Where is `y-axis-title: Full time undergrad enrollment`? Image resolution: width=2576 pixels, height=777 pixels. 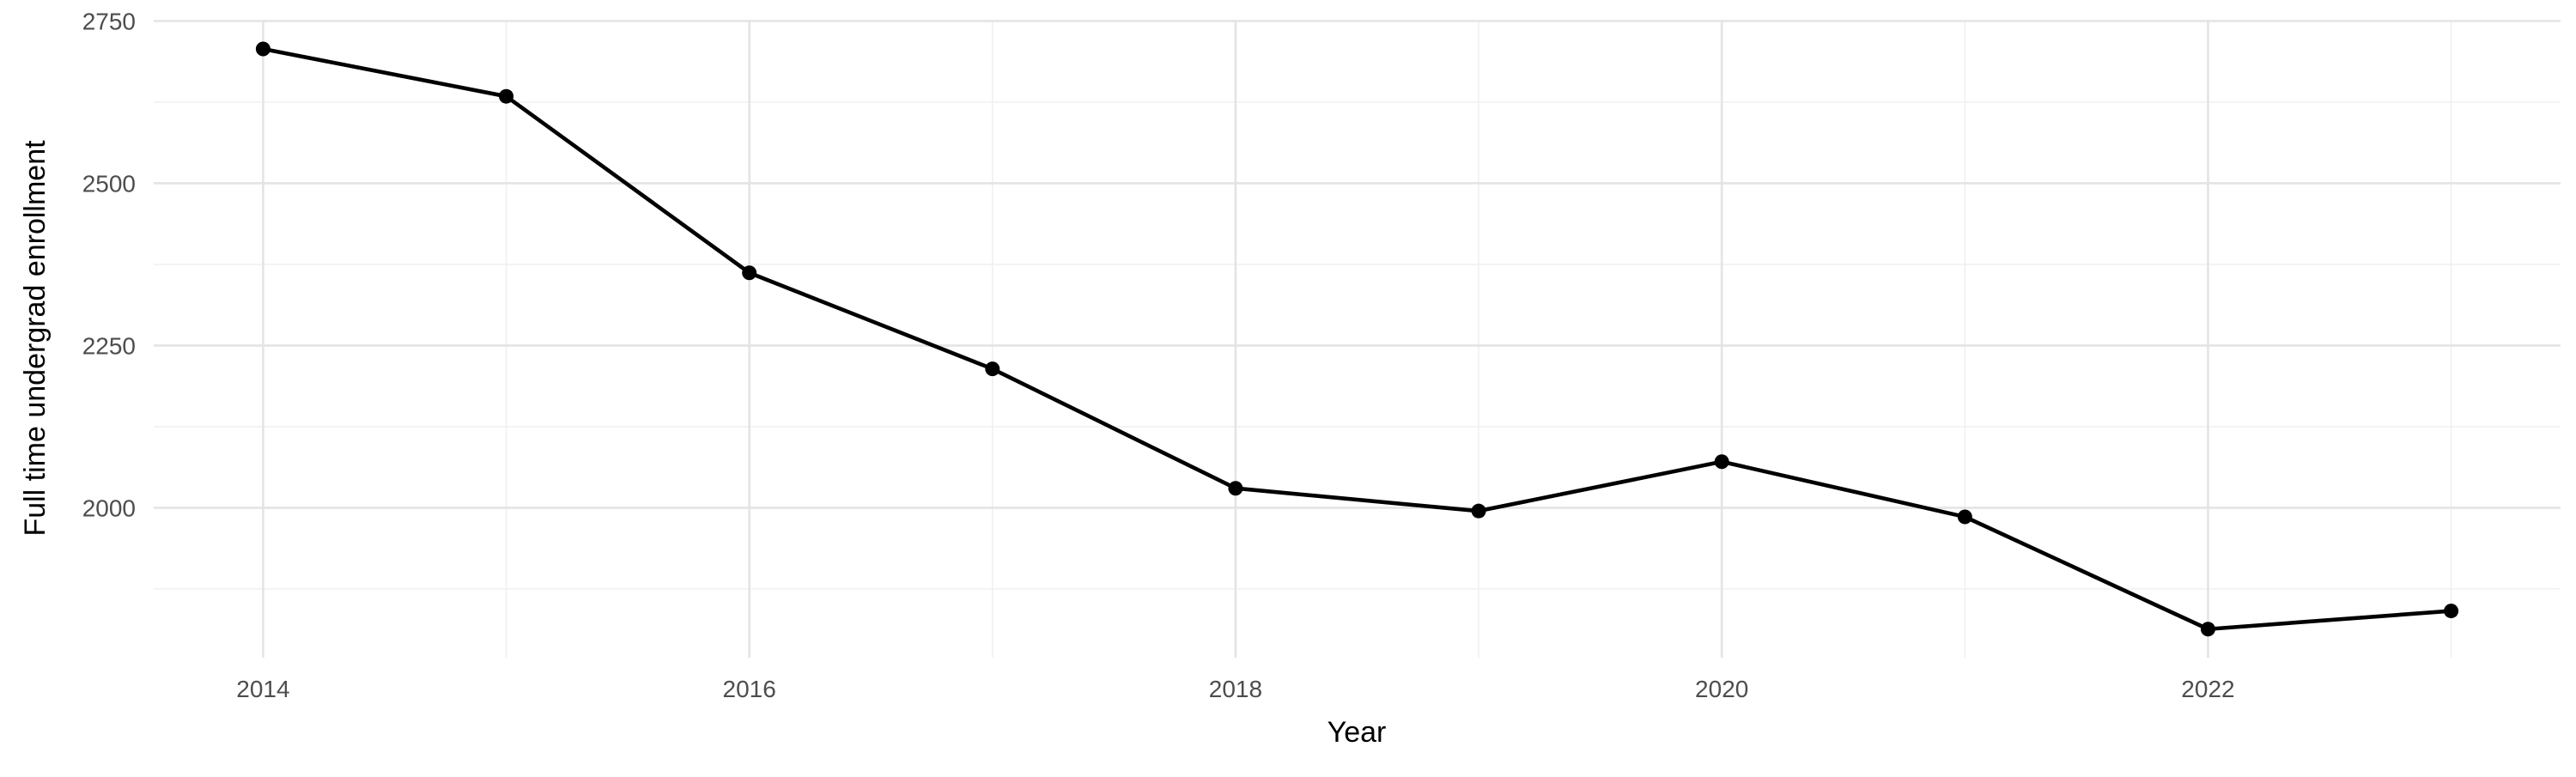
y-axis-title: Full time undergrad enrollment is located at coordinates (36, 338).